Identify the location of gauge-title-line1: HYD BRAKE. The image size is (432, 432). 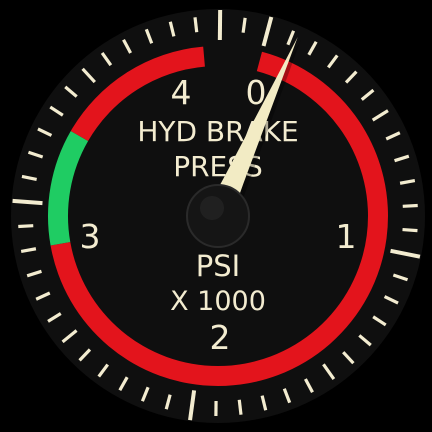
(217, 131).